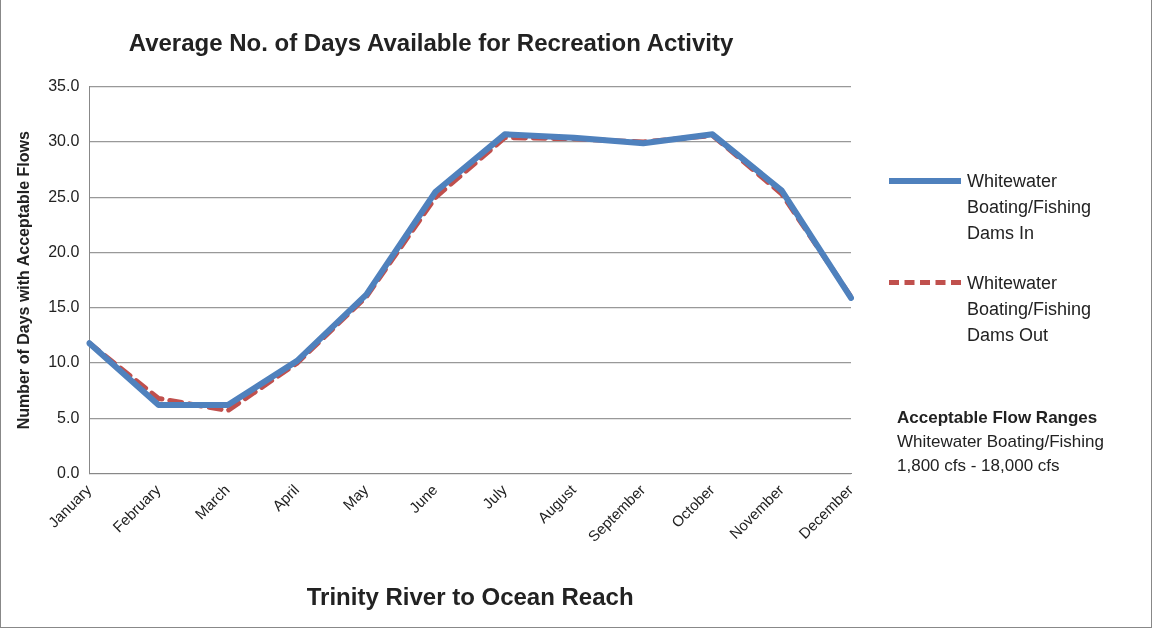 Image resolution: width=1154 pixels, height=631 pixels. What do you see at coordinates (64, 141) in the screenshot?
I see `y-tick-label: 30.0` at bounding box center [64, 141].